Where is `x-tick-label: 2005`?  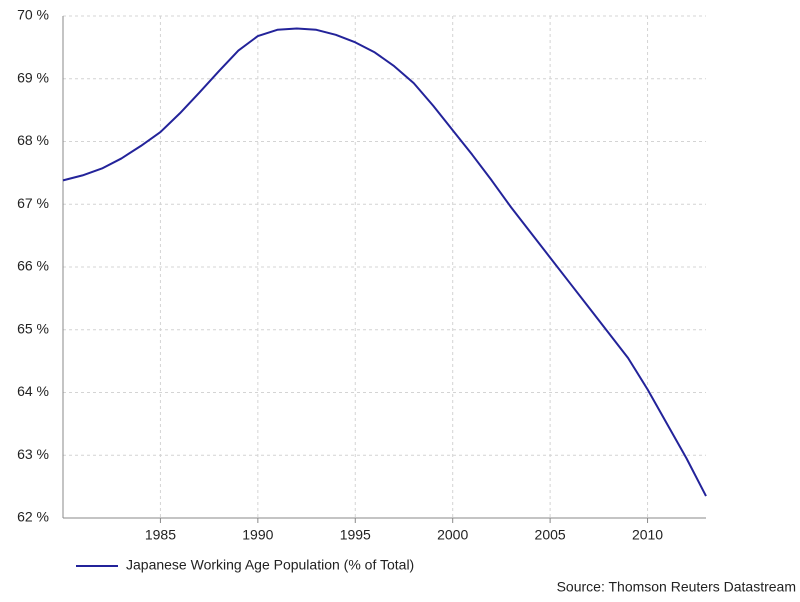 x-tick-label: 2005 is located at coordinates (550, 535).